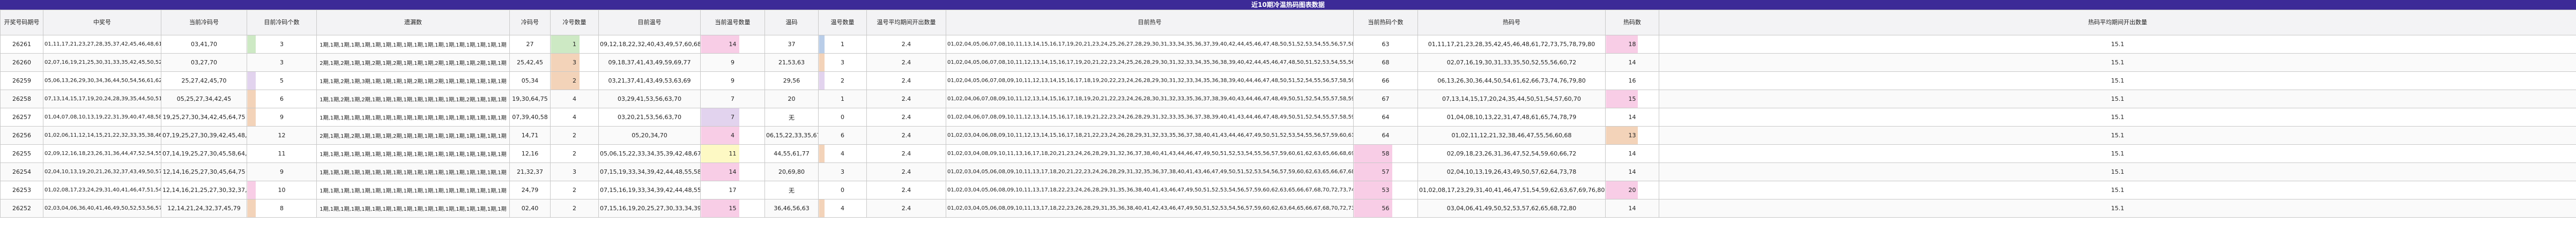 The height and width of the screenshot is (244, 2576). What do you see at coordinates (530, 171) in the screenshot?
I see `cell-cold-no: 21,32,37` at bounding box center [530, 171].